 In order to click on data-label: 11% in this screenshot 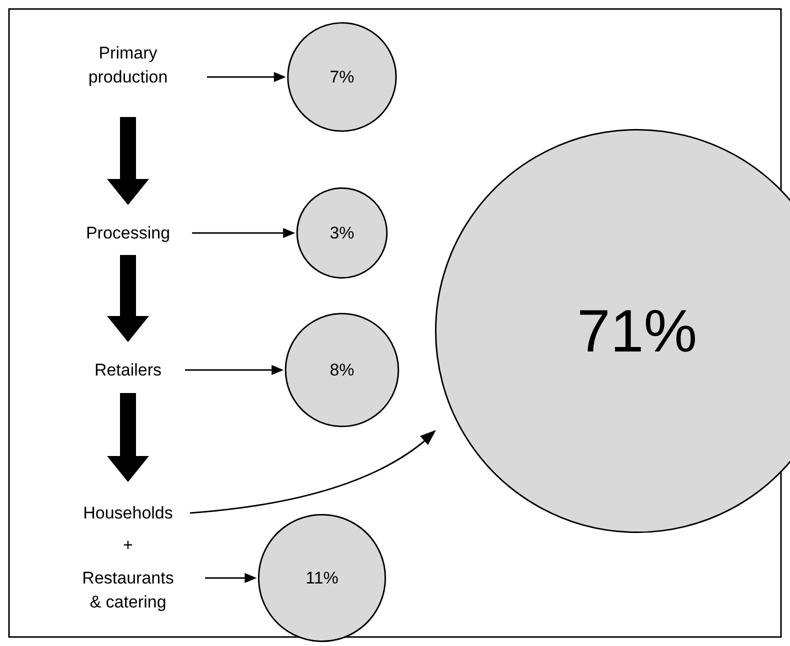, I will do `click(322, 578)`.